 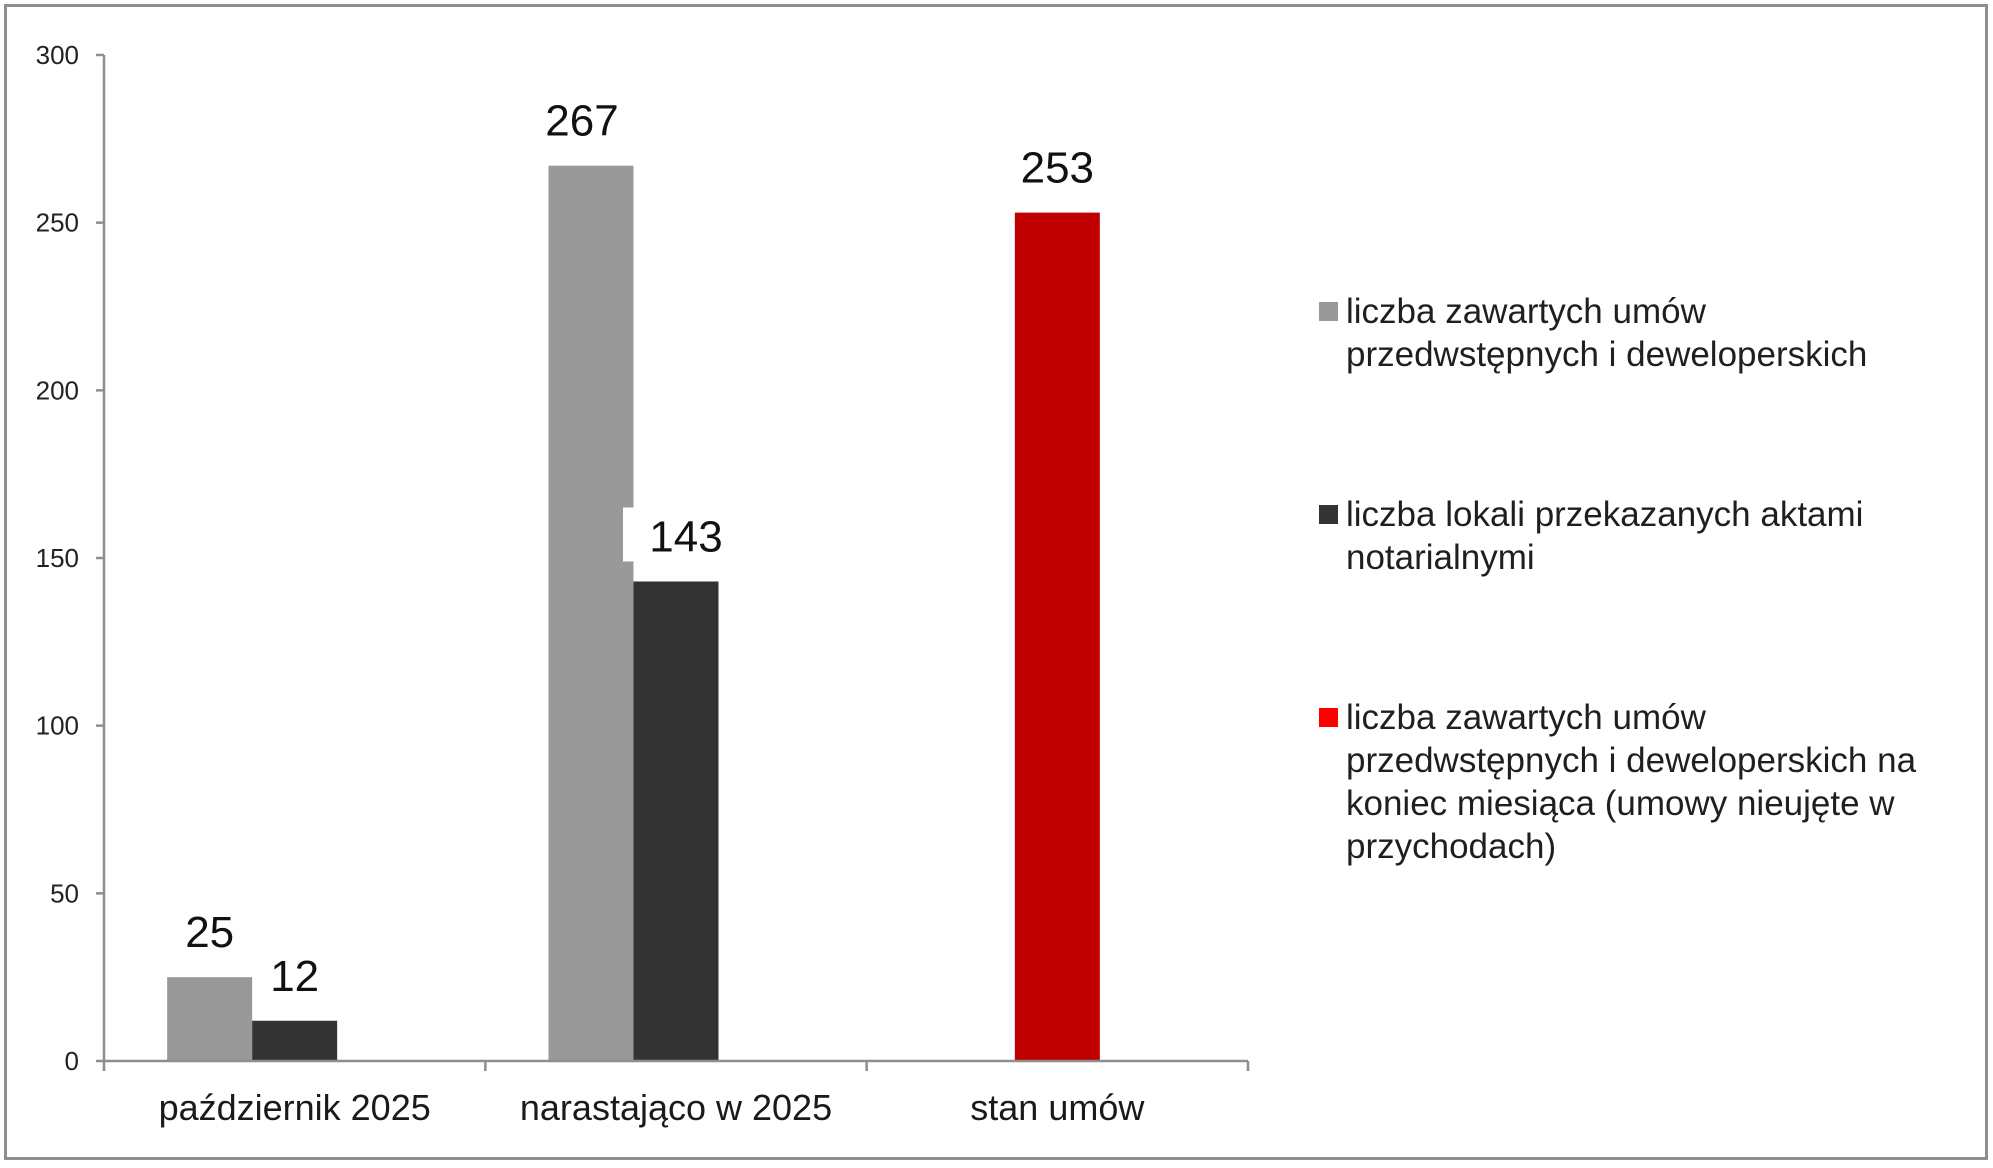 What do you see at coordinates (581, 121) in the screenshot?
I see `data-label-zawarte-umowy-narastajaco-2025: 267` at bounding box center [581, 121].